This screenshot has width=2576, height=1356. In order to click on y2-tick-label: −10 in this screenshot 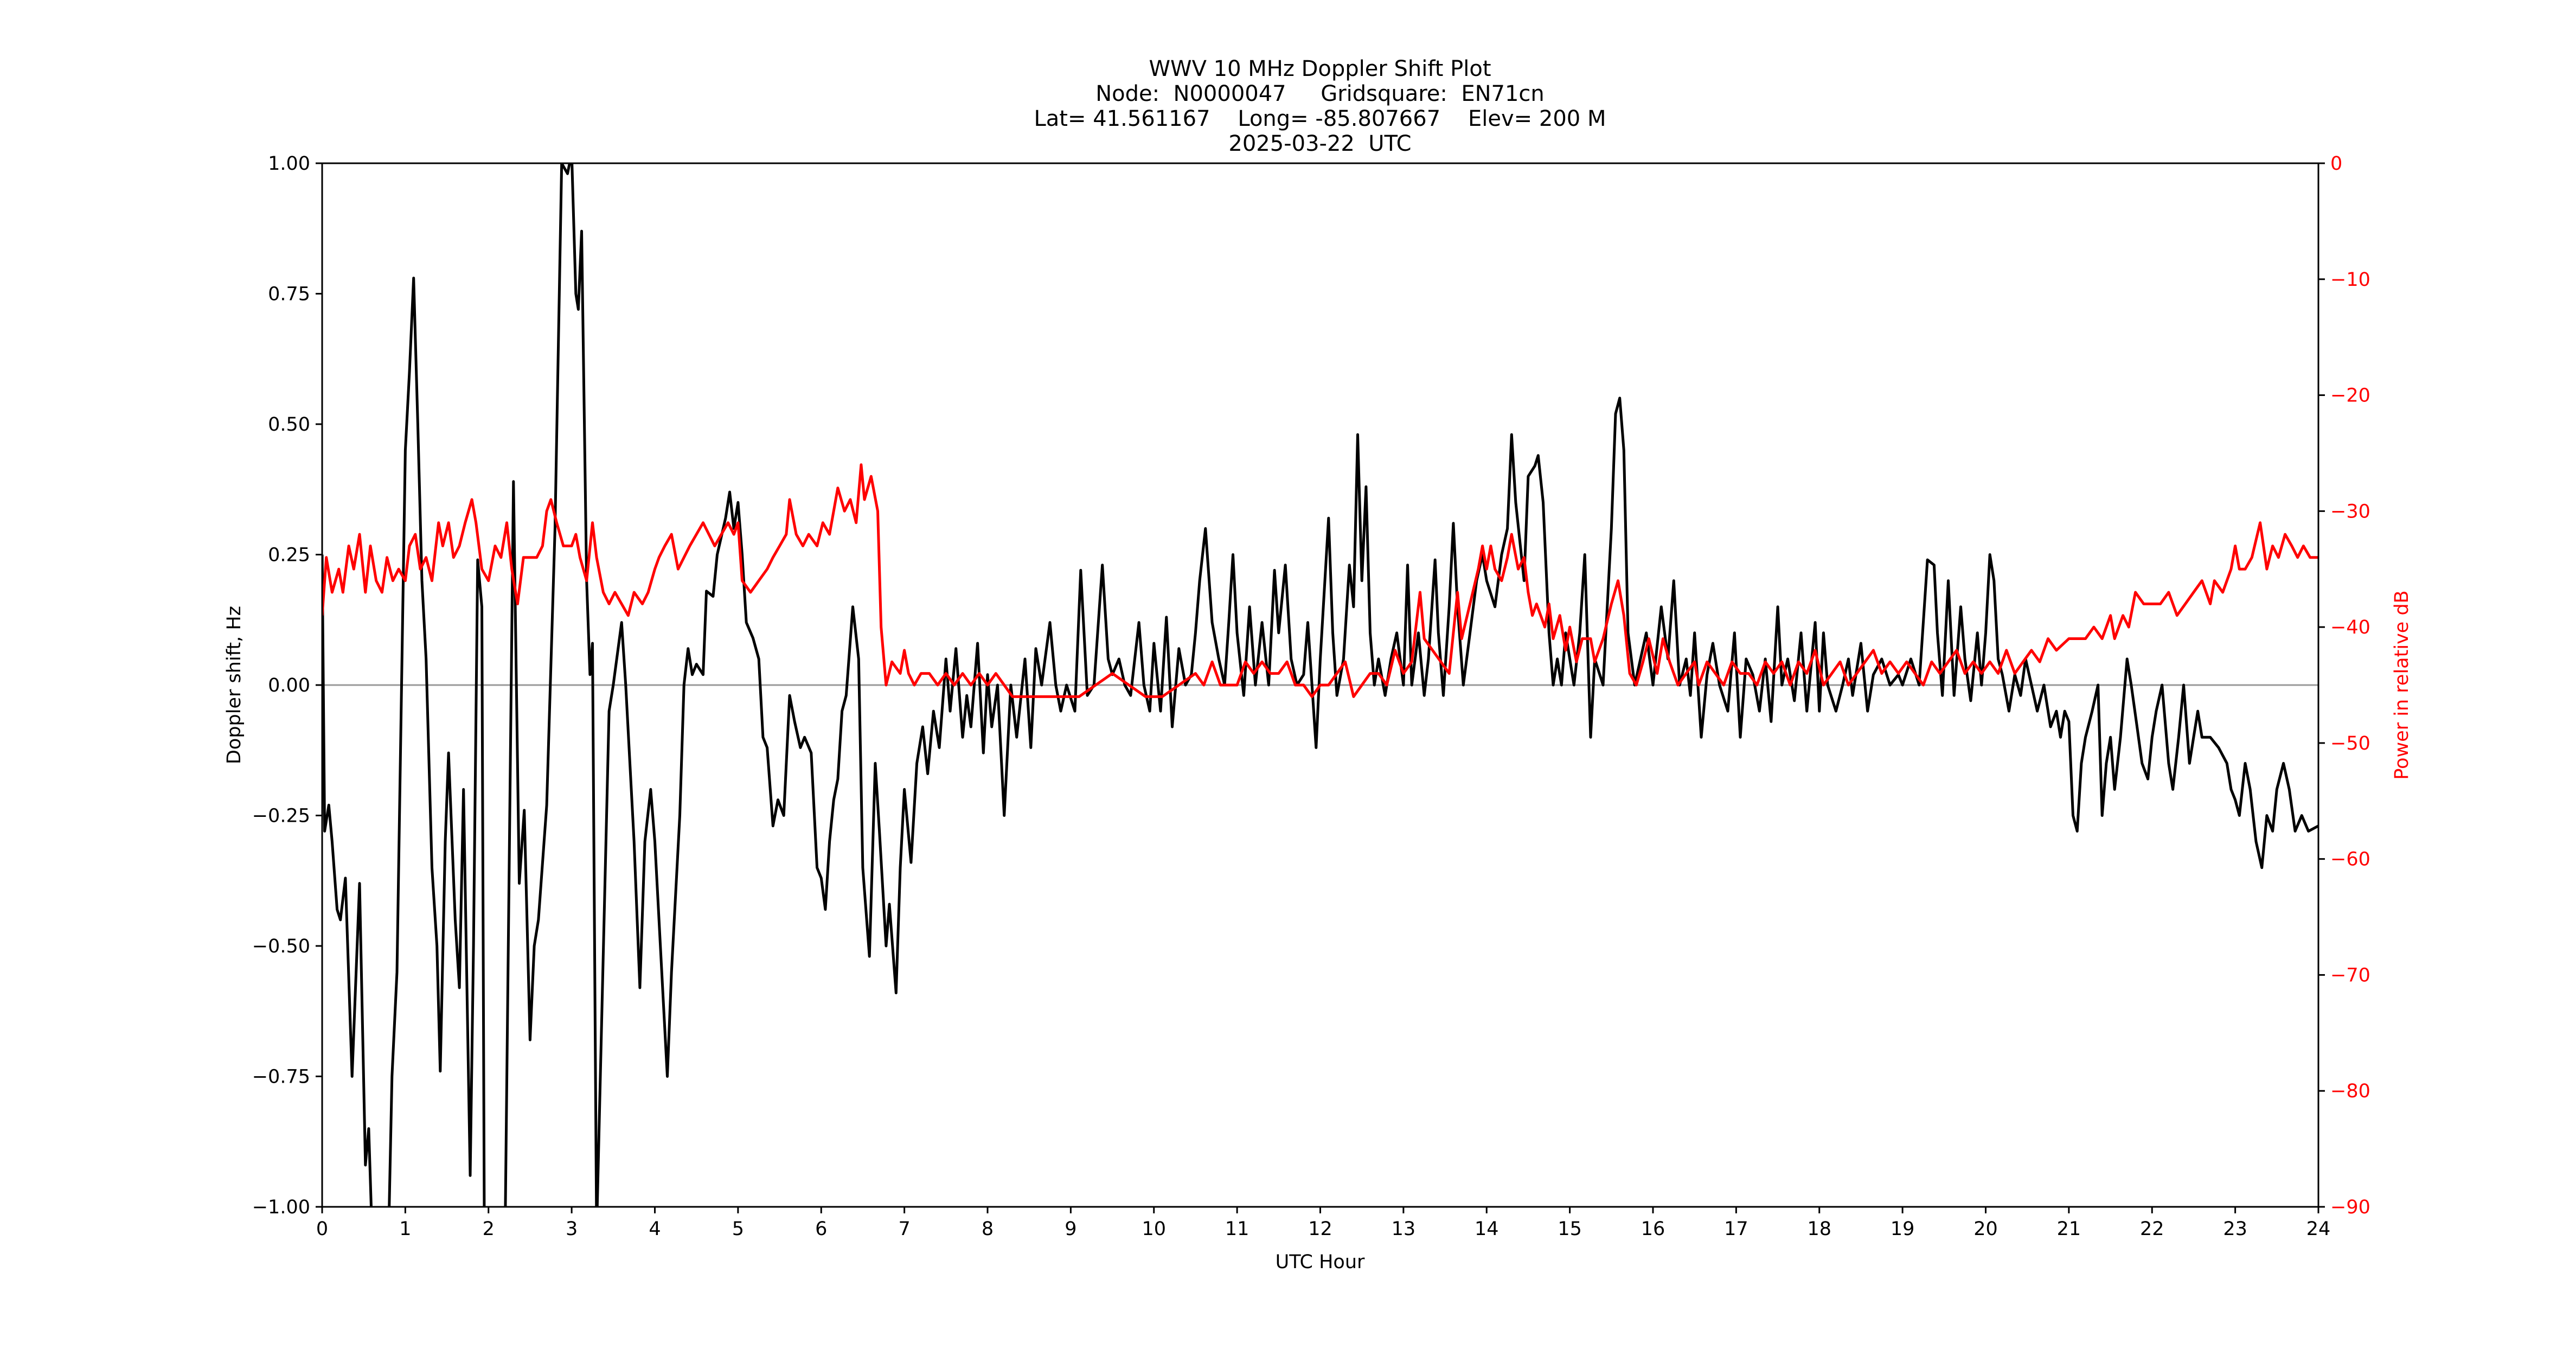, I will do `click(2350, 280)`.